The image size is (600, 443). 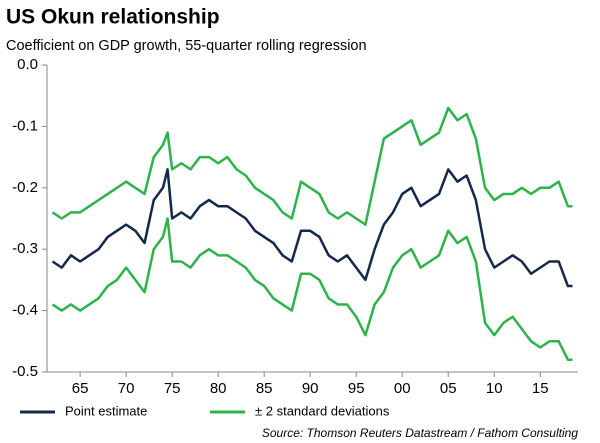 I want to click on y-tick-label: -0.4, so click(x=25, y=310).